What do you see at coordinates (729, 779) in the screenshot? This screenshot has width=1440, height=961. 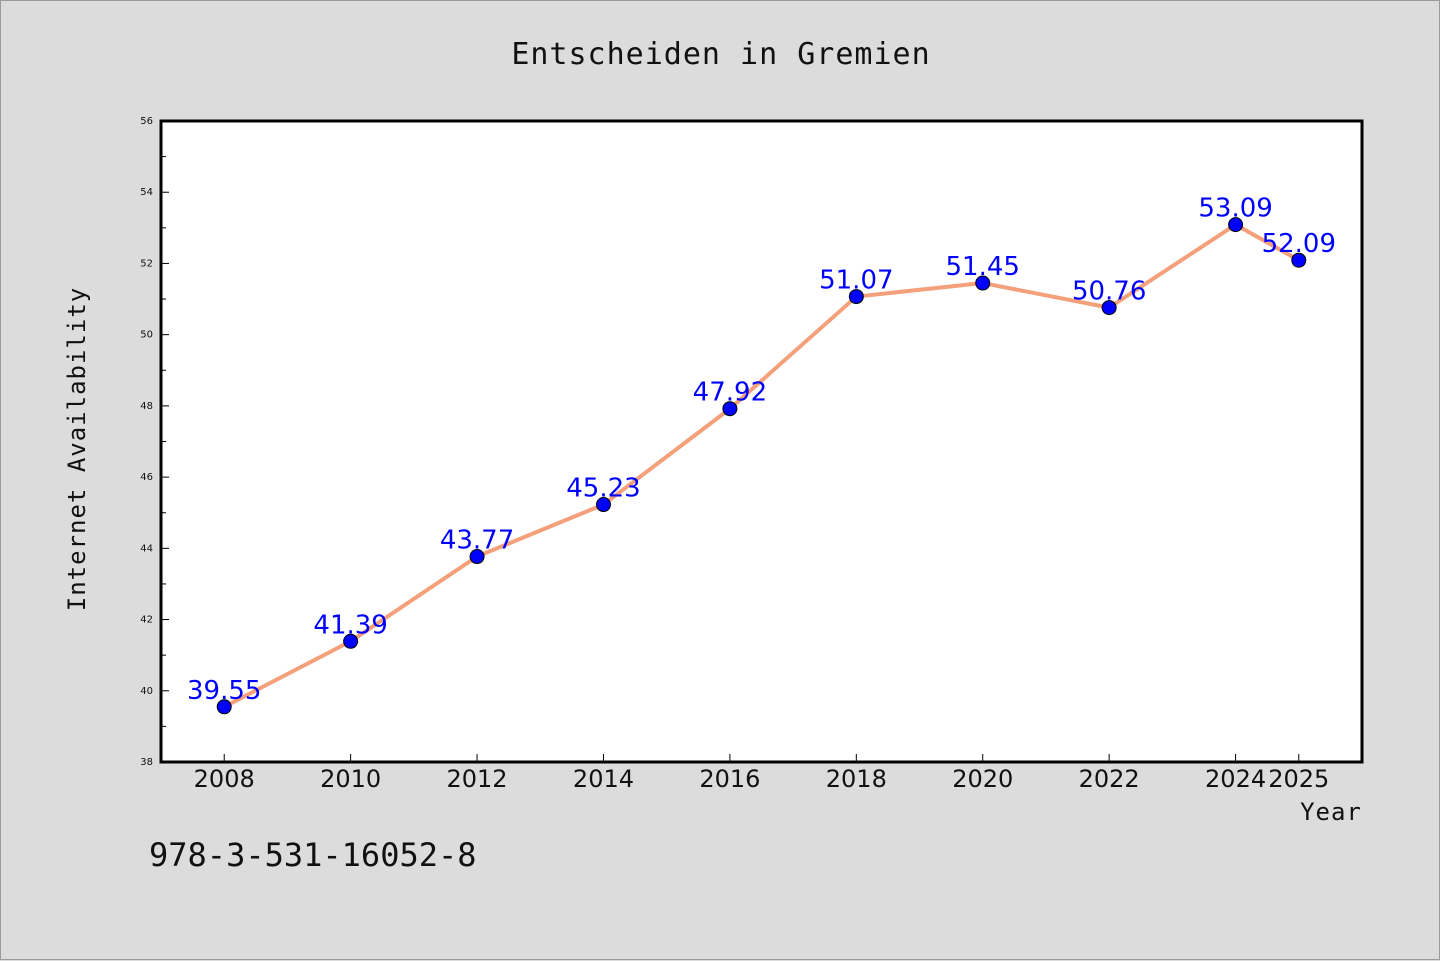 I see `x-tick-label: 2016` at bounding box center [729, 779].